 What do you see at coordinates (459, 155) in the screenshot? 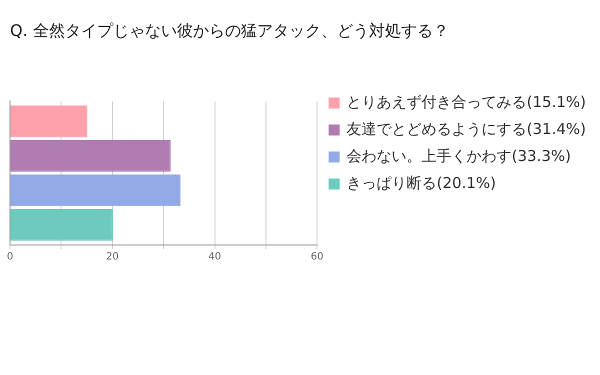
I see `legend-label: 会わない。上手くかわす(33.3%)` at bounding box center [459, 155].